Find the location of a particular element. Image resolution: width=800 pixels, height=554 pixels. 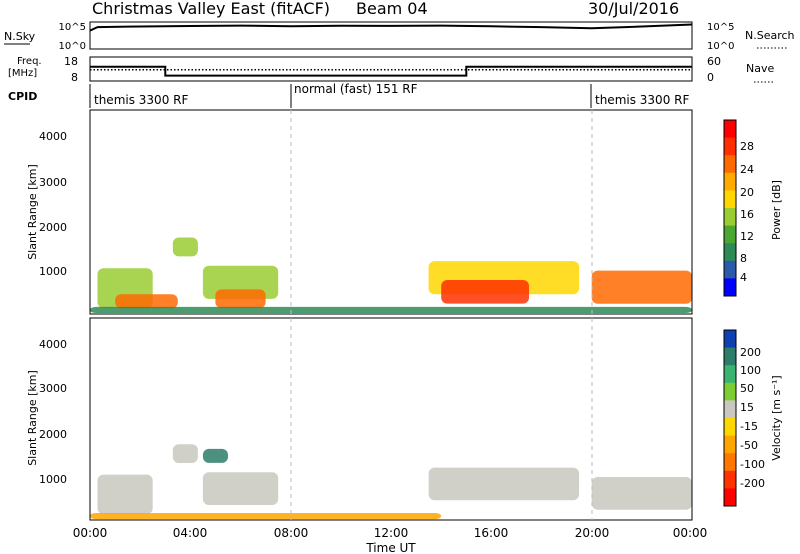

velocity-cbar-tick-m200: -200 is located at coordinates (752, 483).